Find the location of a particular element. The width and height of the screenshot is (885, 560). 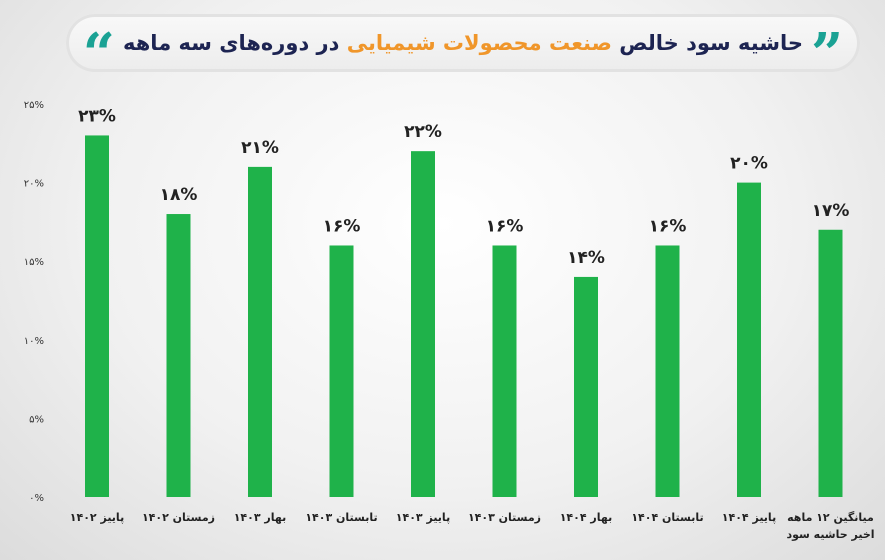

data-label: ۲۲% is located at coordinates (423, 132).